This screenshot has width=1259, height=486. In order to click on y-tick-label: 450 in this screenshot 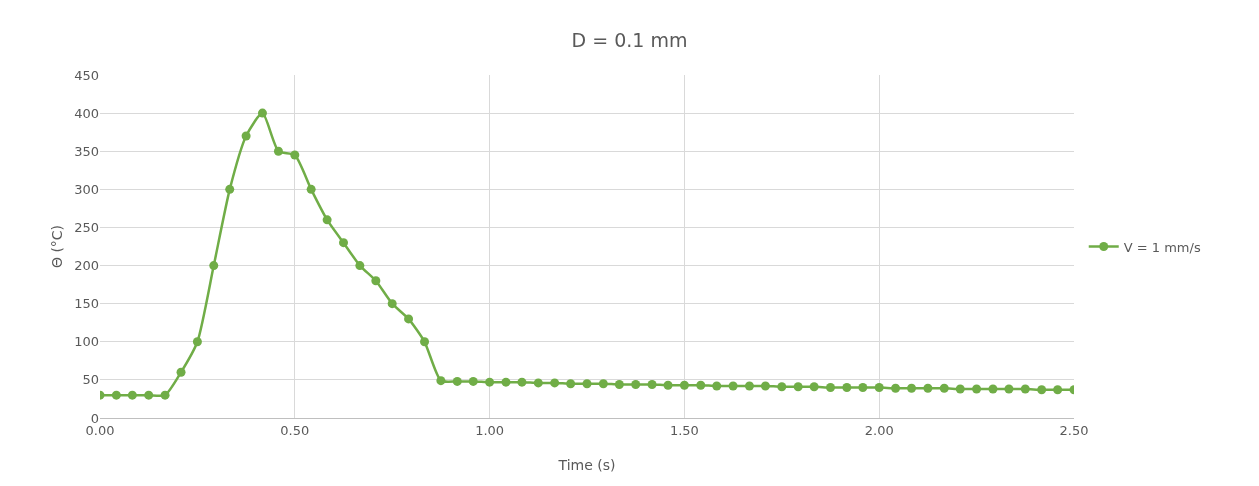, I will do `click(86, 75)`.